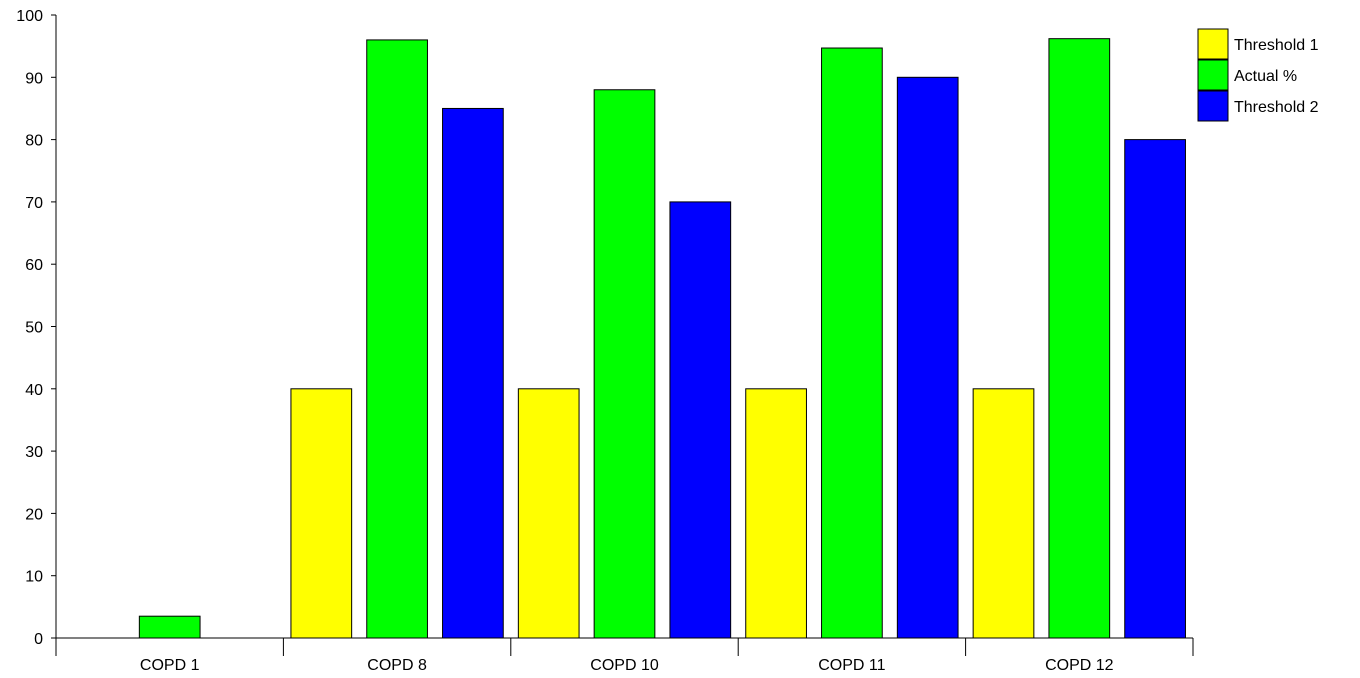 The width and height of the screenshot is (1360, 678). I want to click on x-tick-label: COPD 1, so click(170, 665).